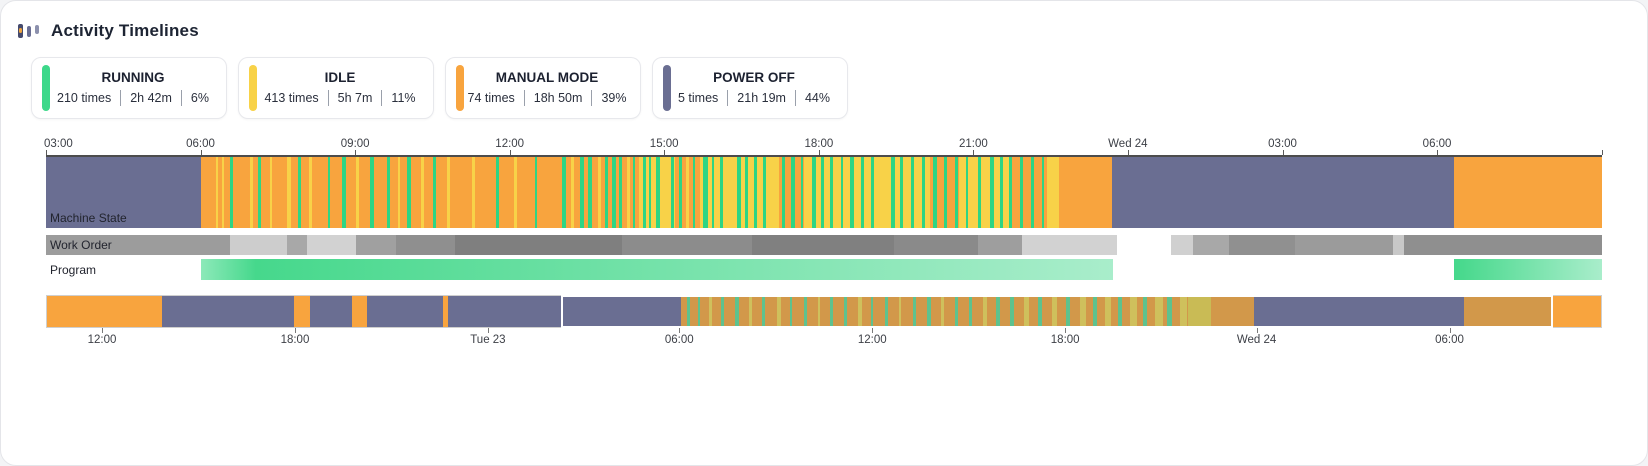 The image size is (1648, 466). Describe the element at coordinates (1199, 311) in the screenshot. I see `overview-segment-olive` at that location.